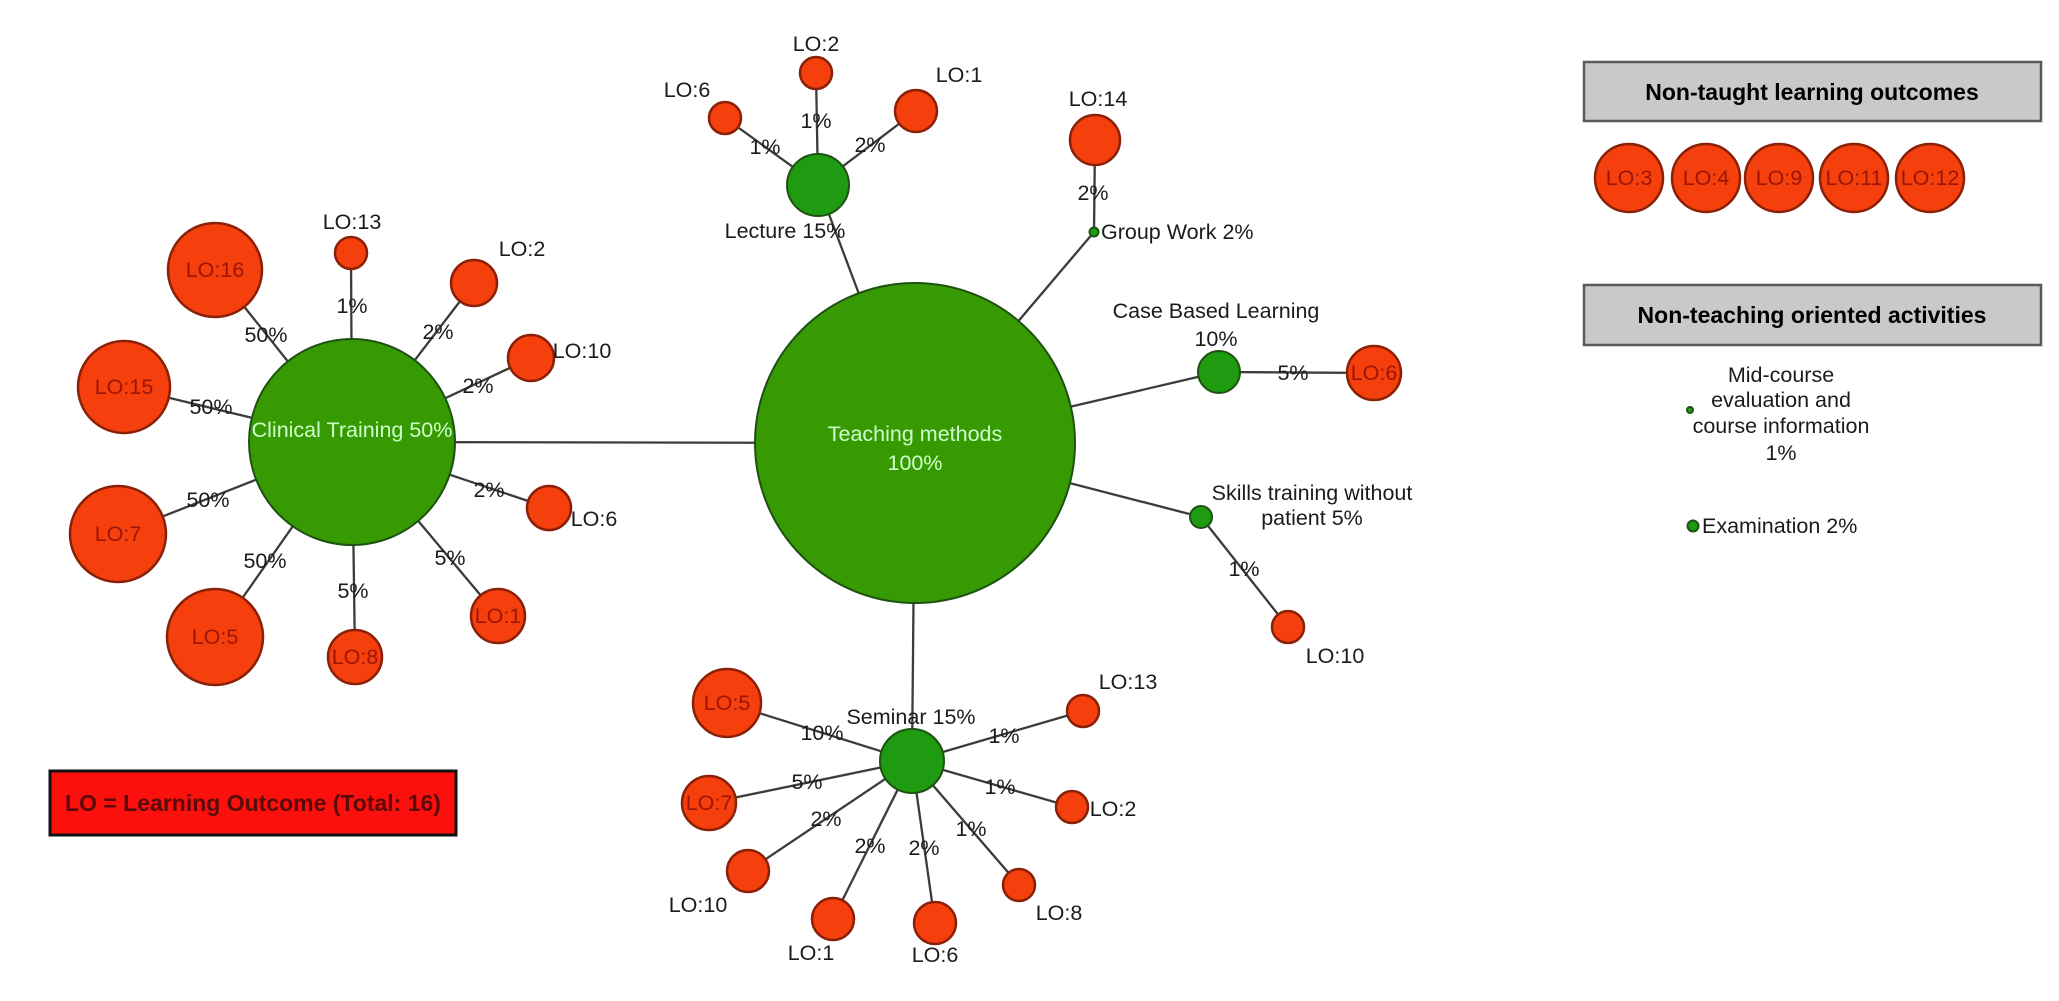  What do you see at coordinates (1812, 315) in the screenshot?
I see `svg-text:Non-teaching oriented activiti: Non-teaching oriented activities` at bounding box center [1812, 315].